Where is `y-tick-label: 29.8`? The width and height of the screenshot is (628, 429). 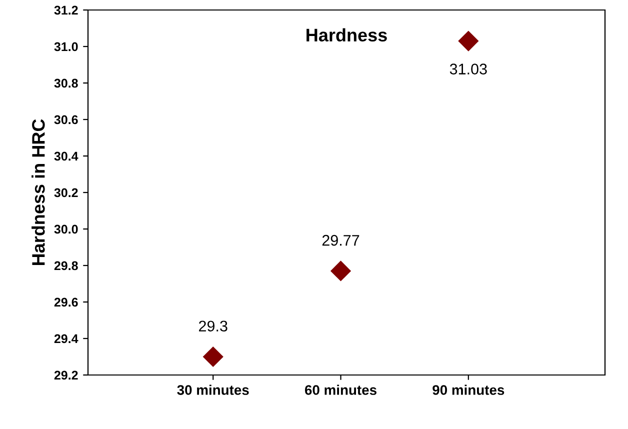
y-tick-label: 29.8 is located at coordinates (66, 265).